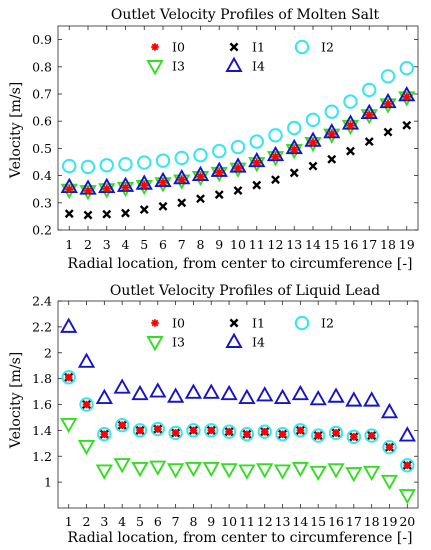 Image resolution: width=431 pixels, height=550 pixels. I want to click on legend-label: I0, so click(178, 47).